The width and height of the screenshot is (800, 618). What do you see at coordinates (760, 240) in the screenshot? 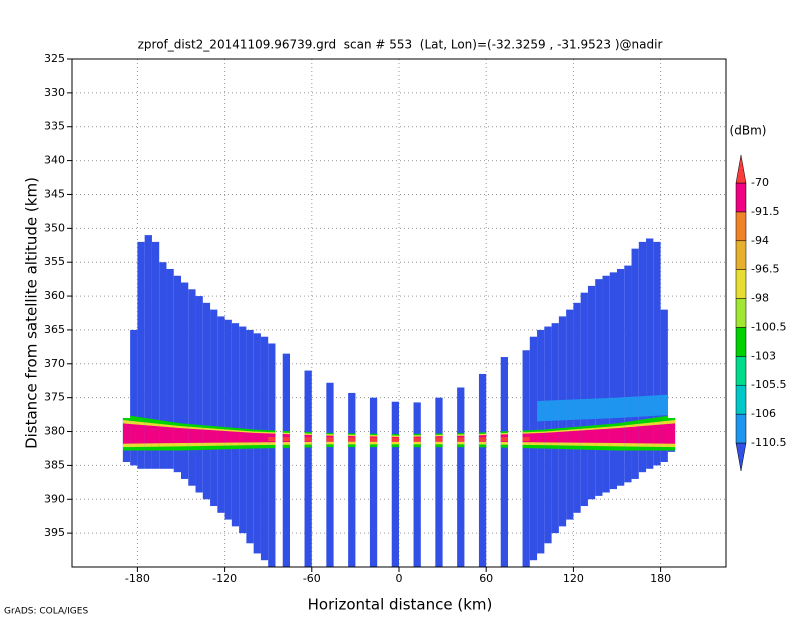
I see `colorbar-label: -94` at bounding box center [760, 240].